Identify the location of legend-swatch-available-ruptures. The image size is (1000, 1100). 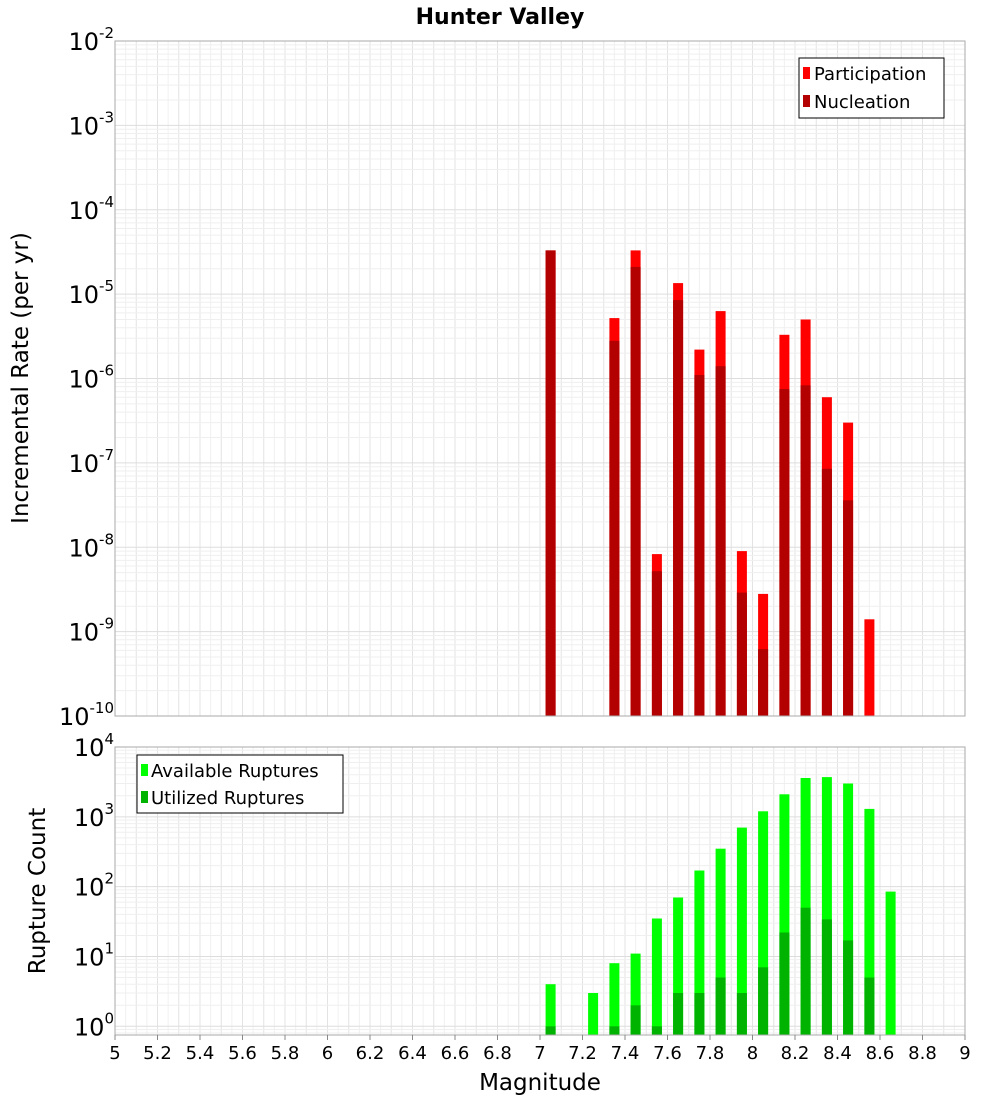
(144, 770).